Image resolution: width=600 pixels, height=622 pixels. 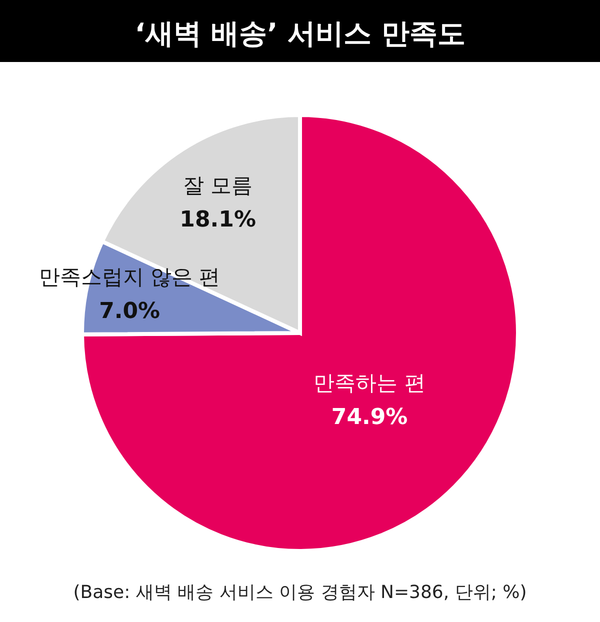 I want to click on slice-label: 잘 모름, so click(x=217, y=185).